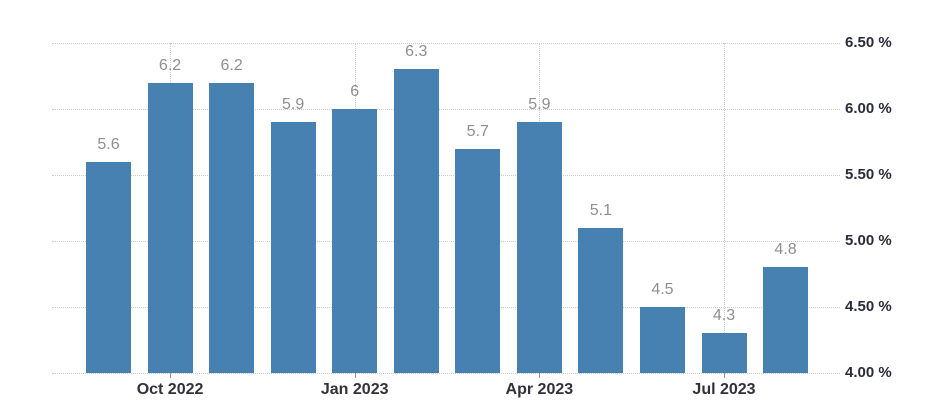 This screenshot has width=947, height=403. I want to click on y-axis-label: 4.00 %, so click(868, 372).